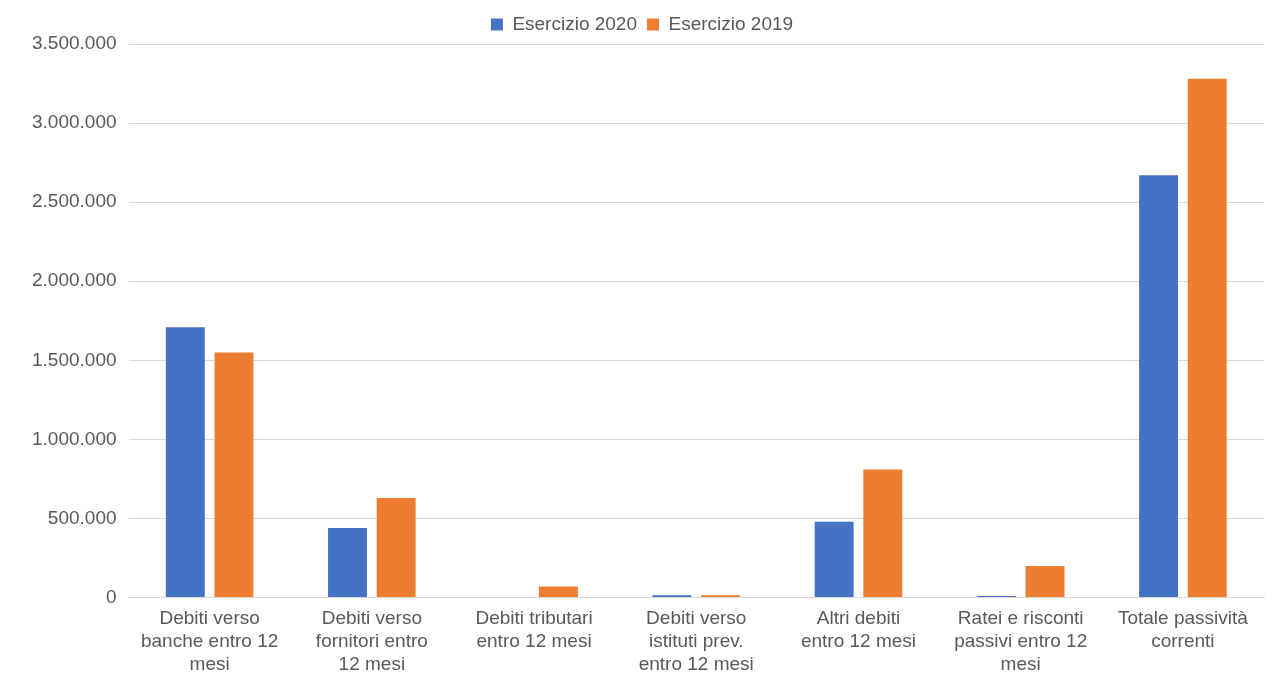 This screenshot has height=691, width=1274. Describe the element at coordinates (74, 43) in the screenshot. I see `y-tick-label: 3.500.000` at that location.